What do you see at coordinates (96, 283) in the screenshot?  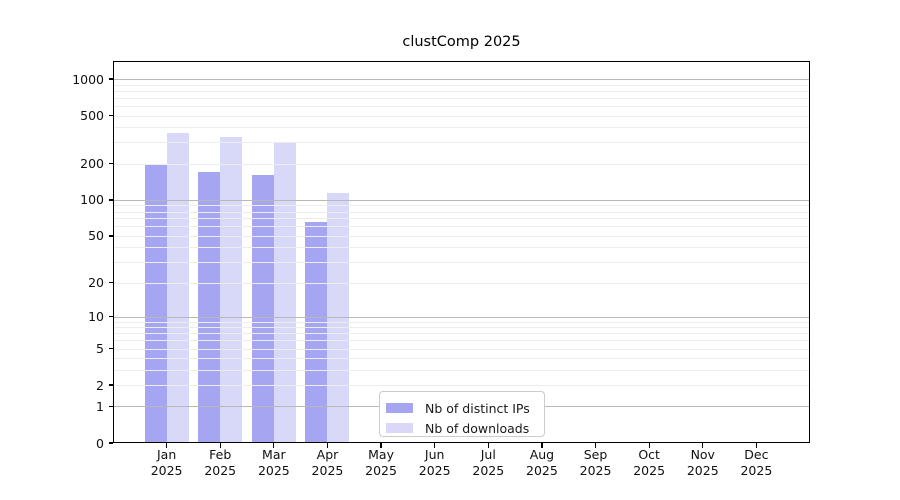 I see `y-tick-label: 20` at bounding box center [96, 283].